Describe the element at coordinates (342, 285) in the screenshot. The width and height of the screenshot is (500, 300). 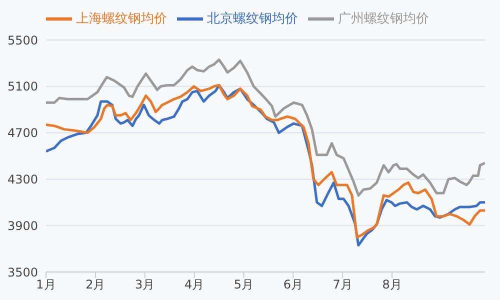
I see `x-tick-label: 7月` at that location.